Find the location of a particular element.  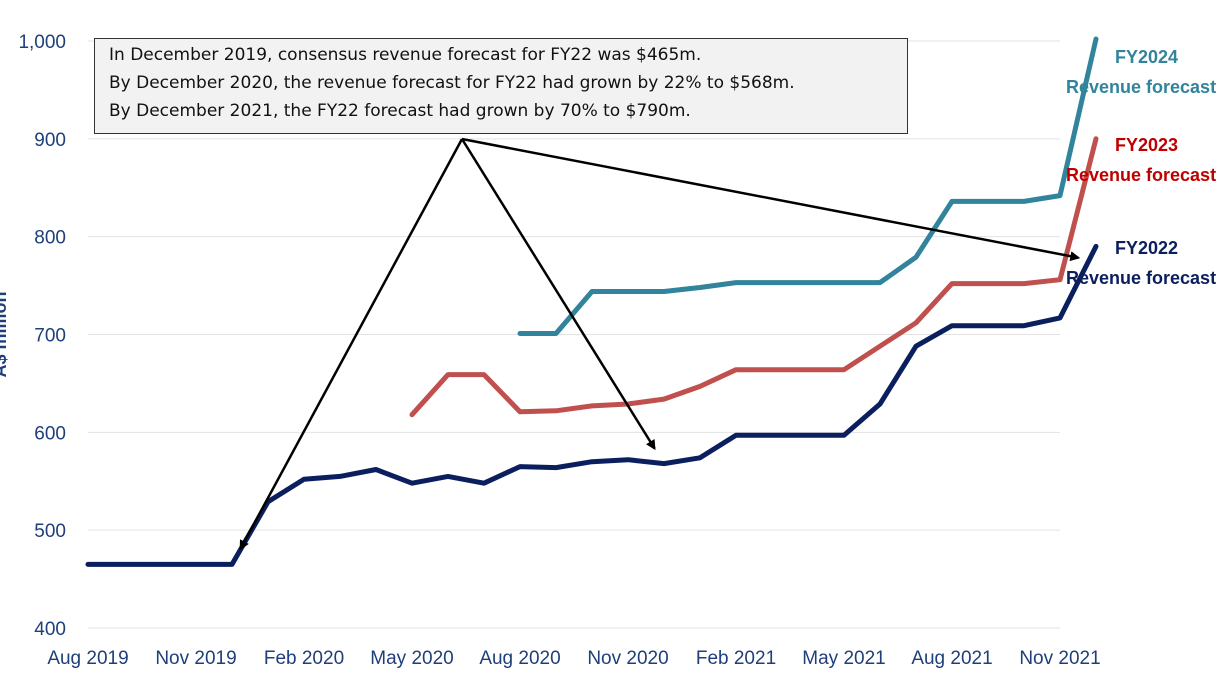

x-tick-label-6: Feb 2021 is located at coordinates (736, 658).